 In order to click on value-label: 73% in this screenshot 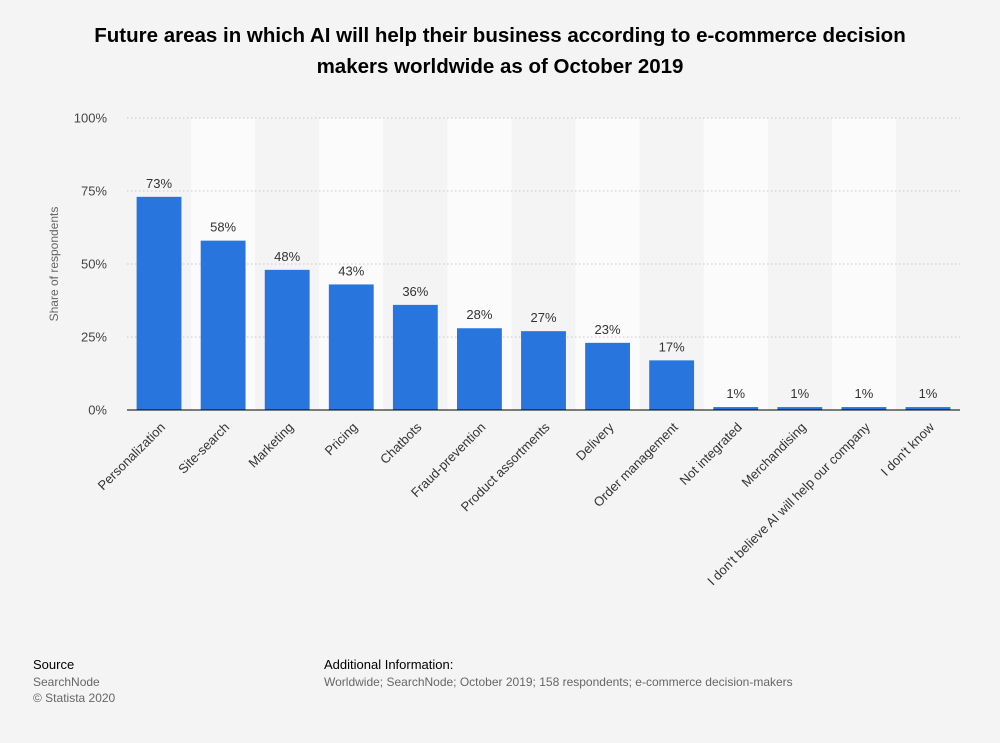, I will do `click(159, 183)`.